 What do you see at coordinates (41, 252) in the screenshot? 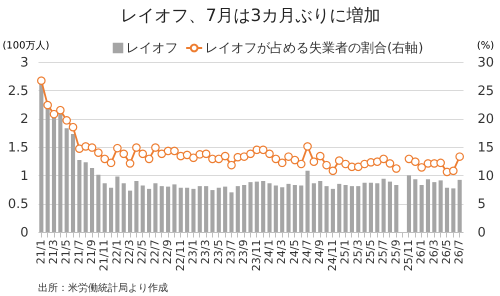
I see `x-tick-label: 21/1` at bounding box center [41, 252].